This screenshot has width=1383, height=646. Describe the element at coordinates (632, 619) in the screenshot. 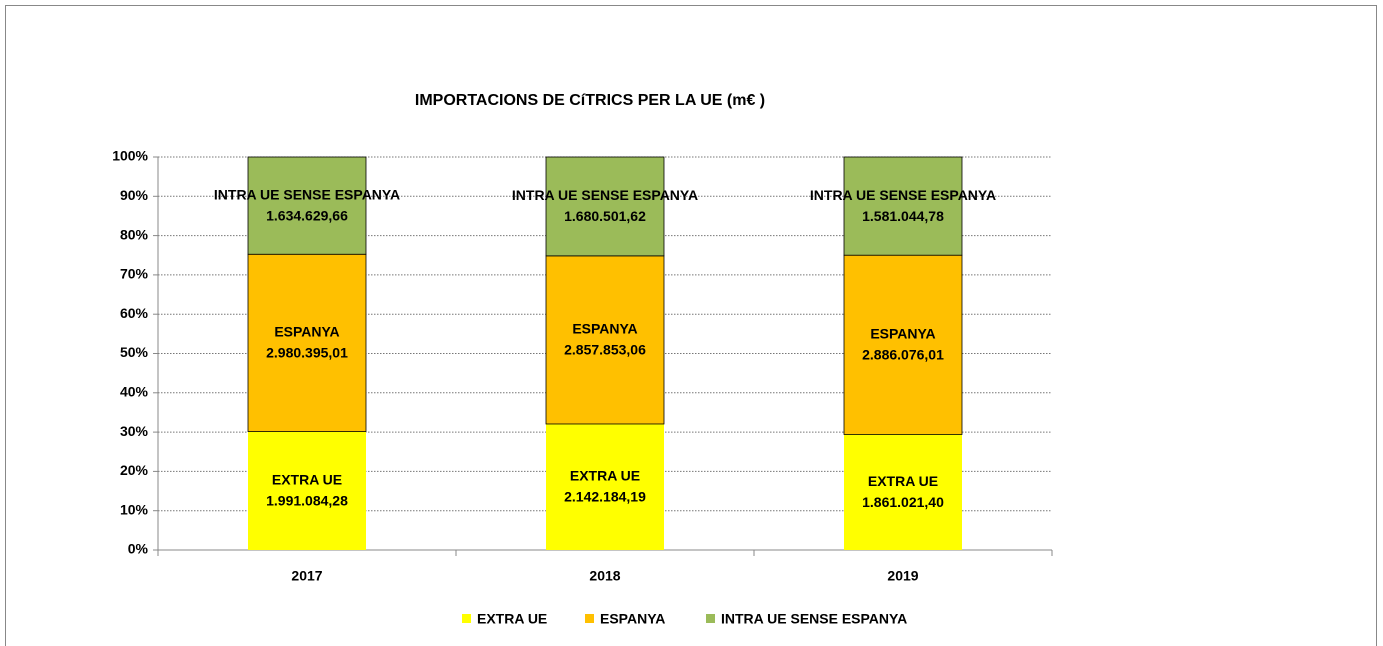

I see `legend-label: ESPANYA` at that location.